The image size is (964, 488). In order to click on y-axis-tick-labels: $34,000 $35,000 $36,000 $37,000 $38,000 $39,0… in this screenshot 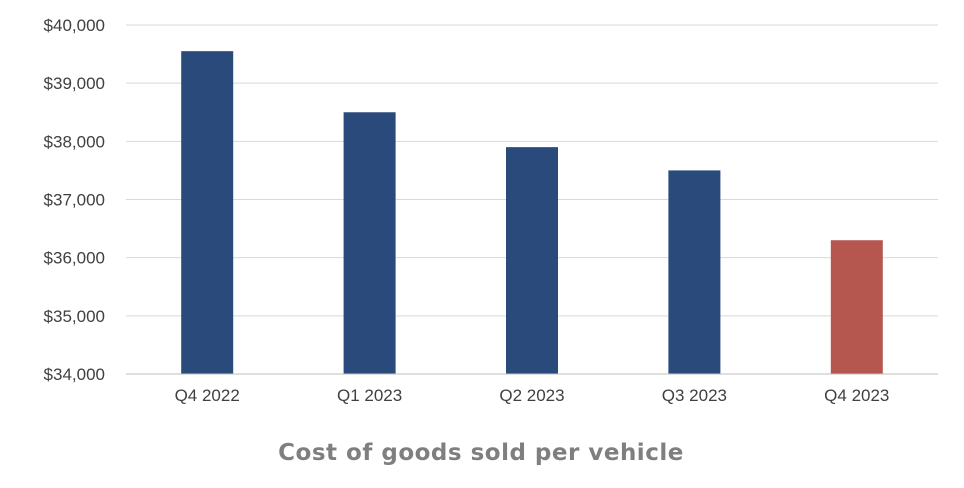, I will do `click(74, 200)`.